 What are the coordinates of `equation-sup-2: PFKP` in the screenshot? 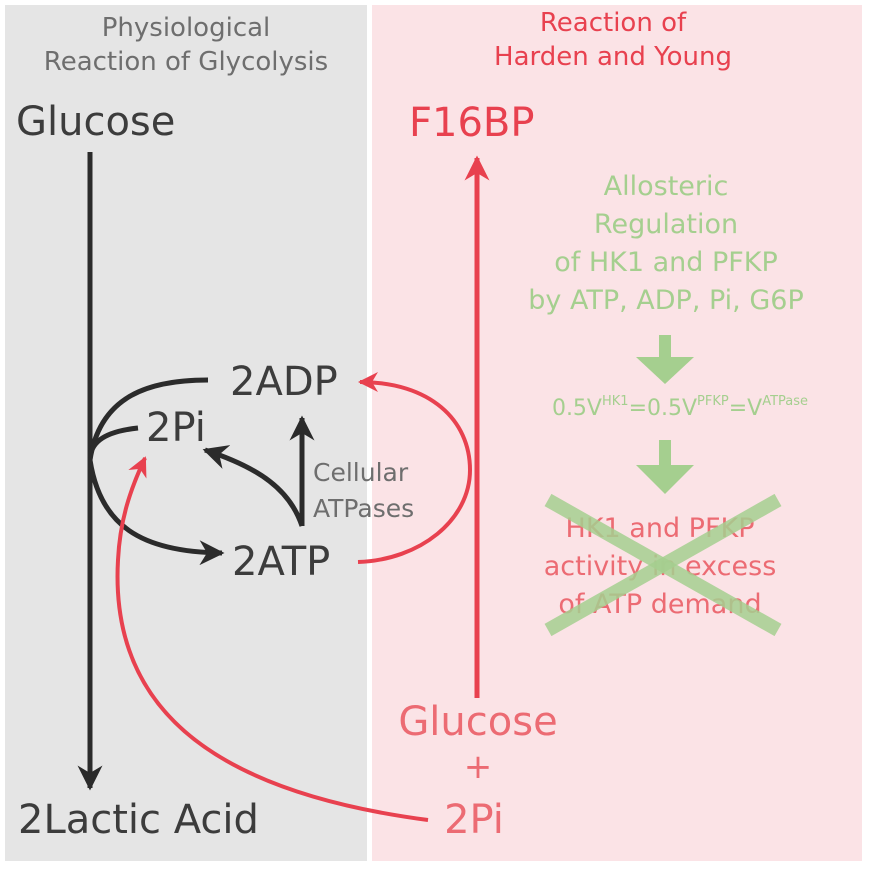 It's located at (713, 401).